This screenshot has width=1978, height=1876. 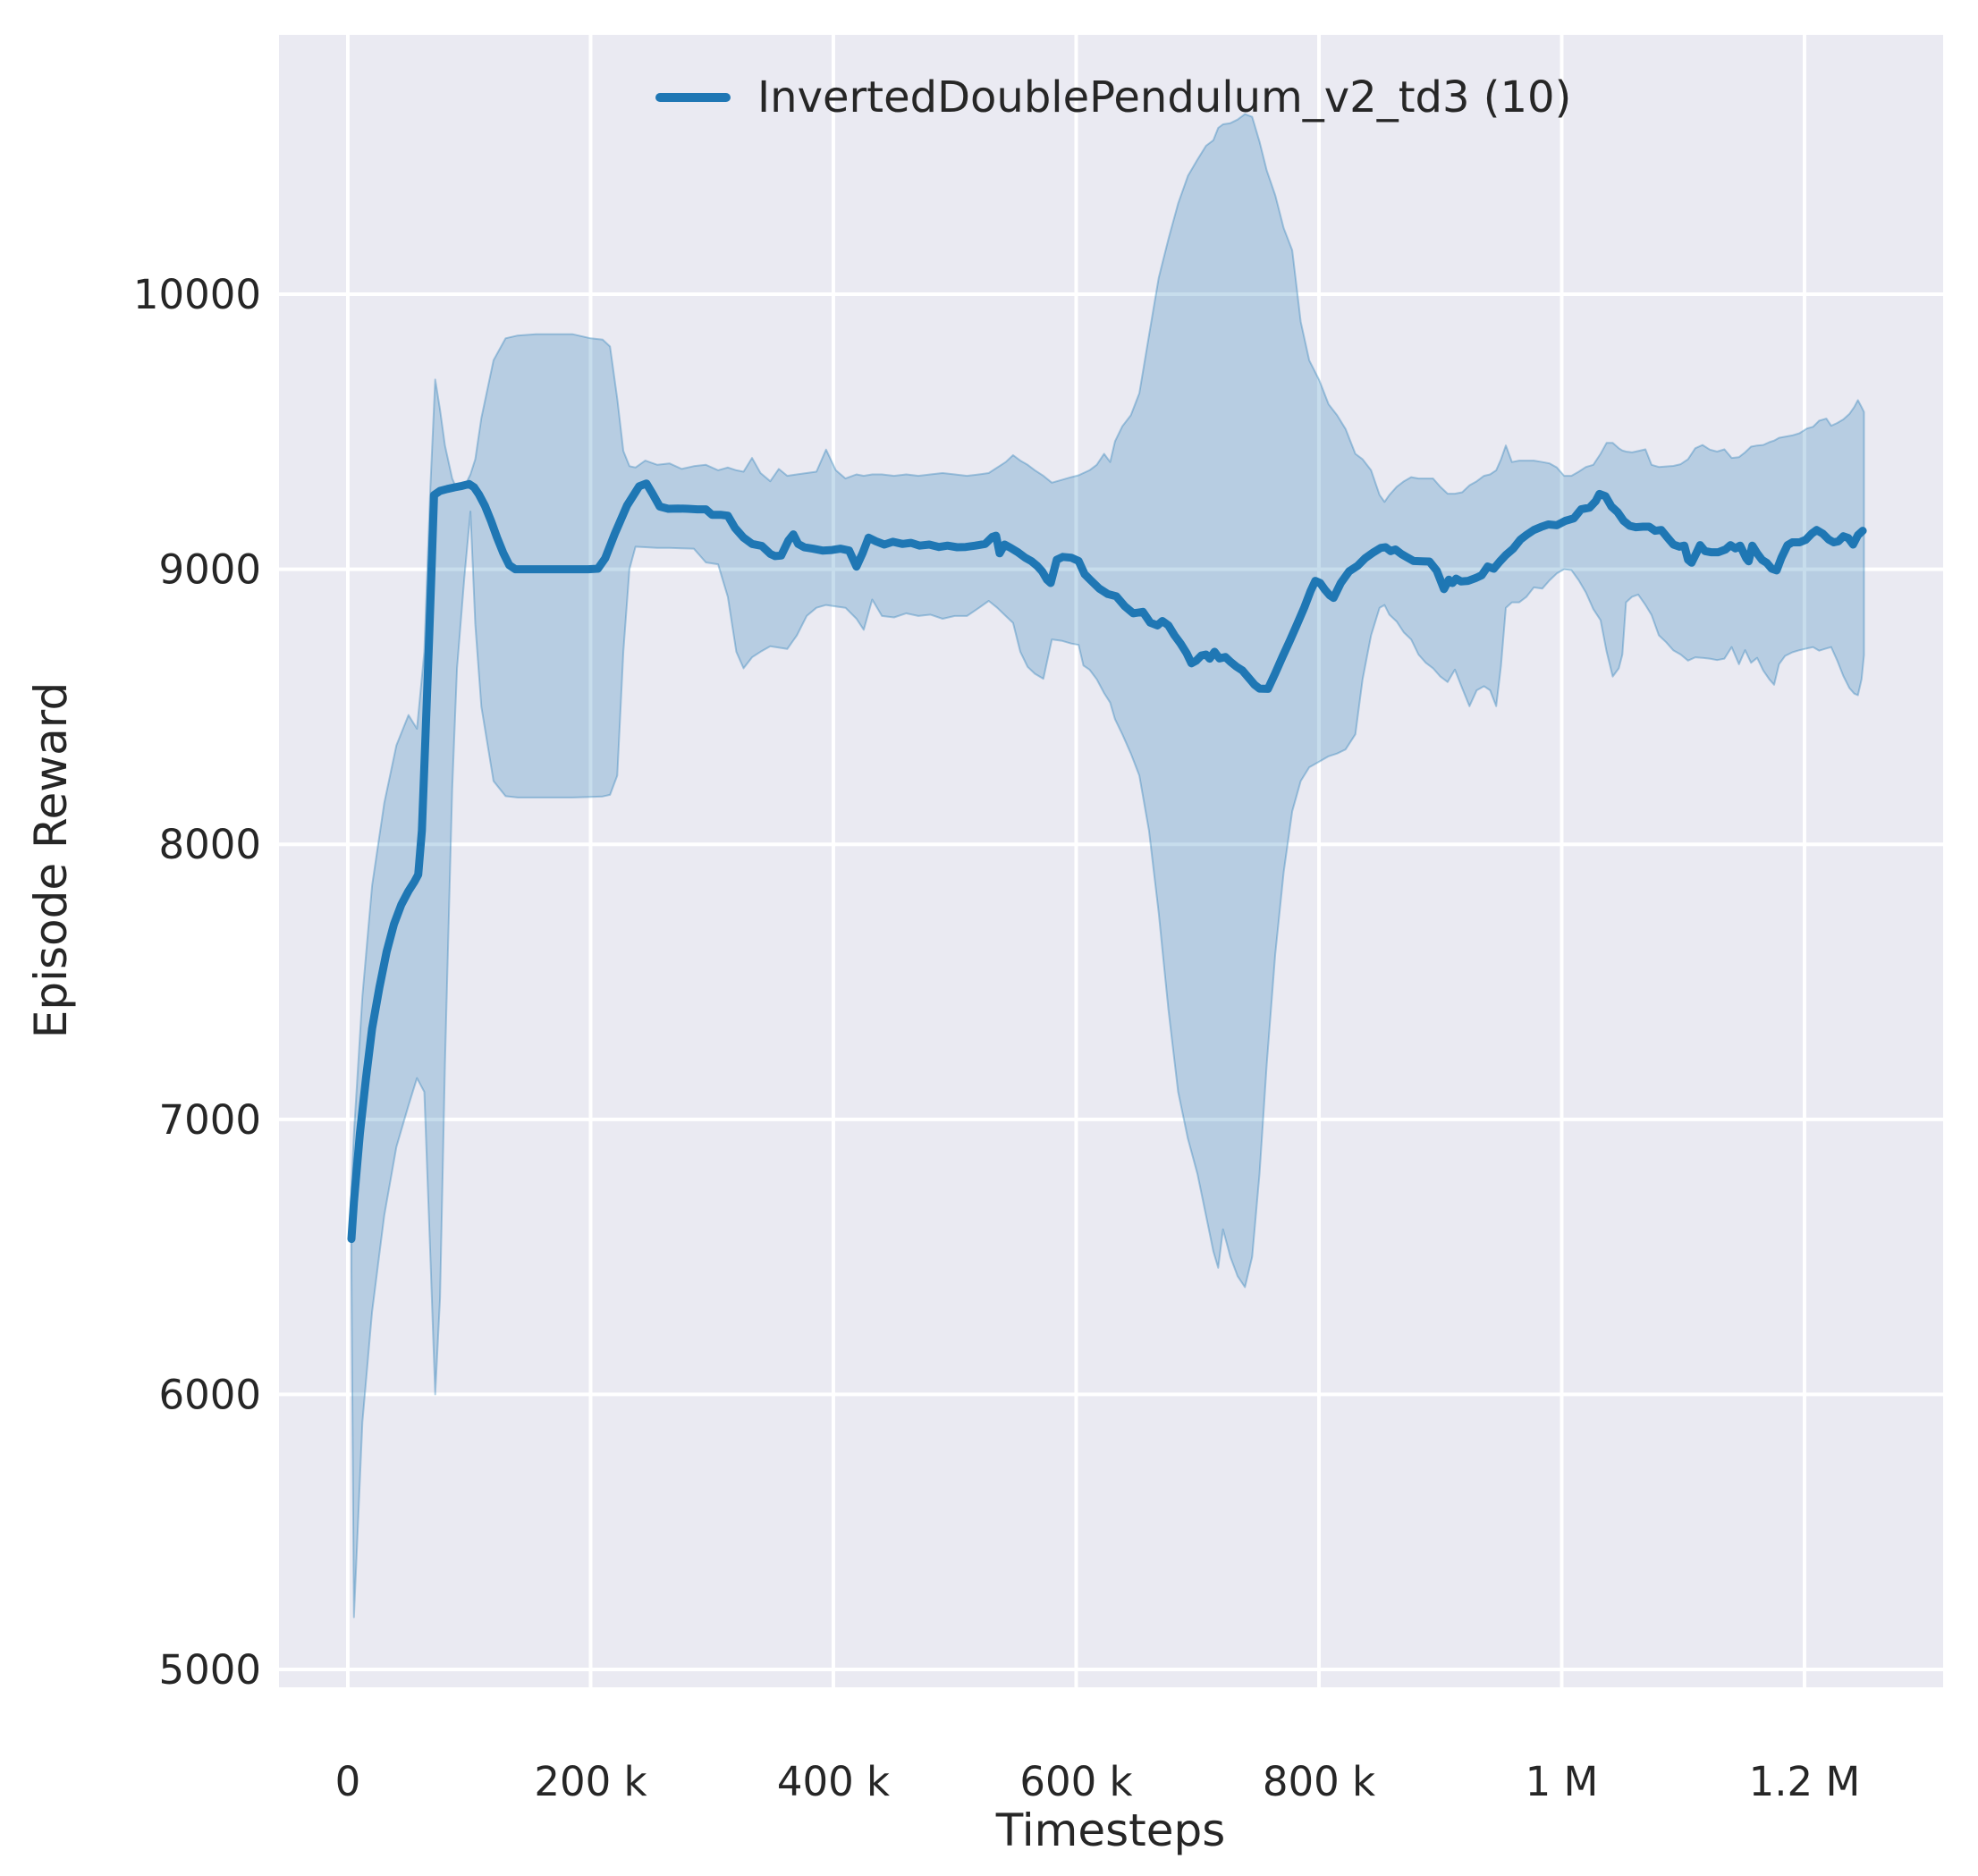 I want to click on x-tick-label: 1 M, so click(x=1562, y=1782).